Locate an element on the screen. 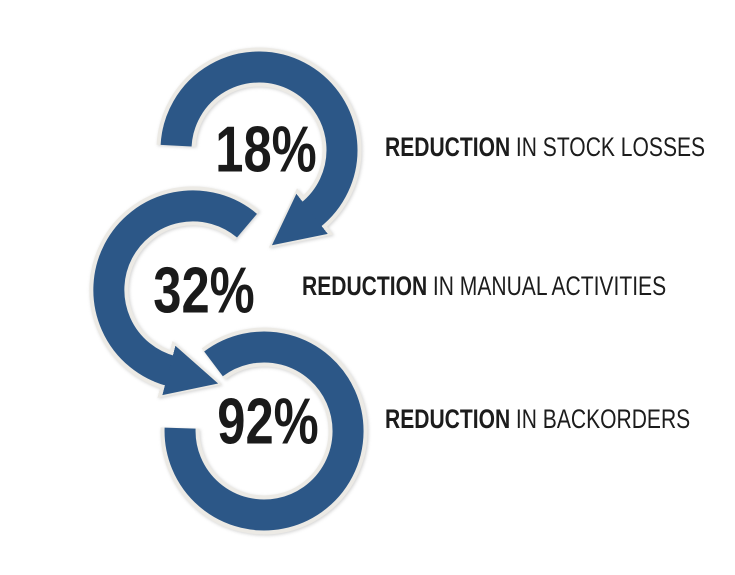 The image size is (735, 575). circular-arrow-1-icon is located at coordinates (259, 148).